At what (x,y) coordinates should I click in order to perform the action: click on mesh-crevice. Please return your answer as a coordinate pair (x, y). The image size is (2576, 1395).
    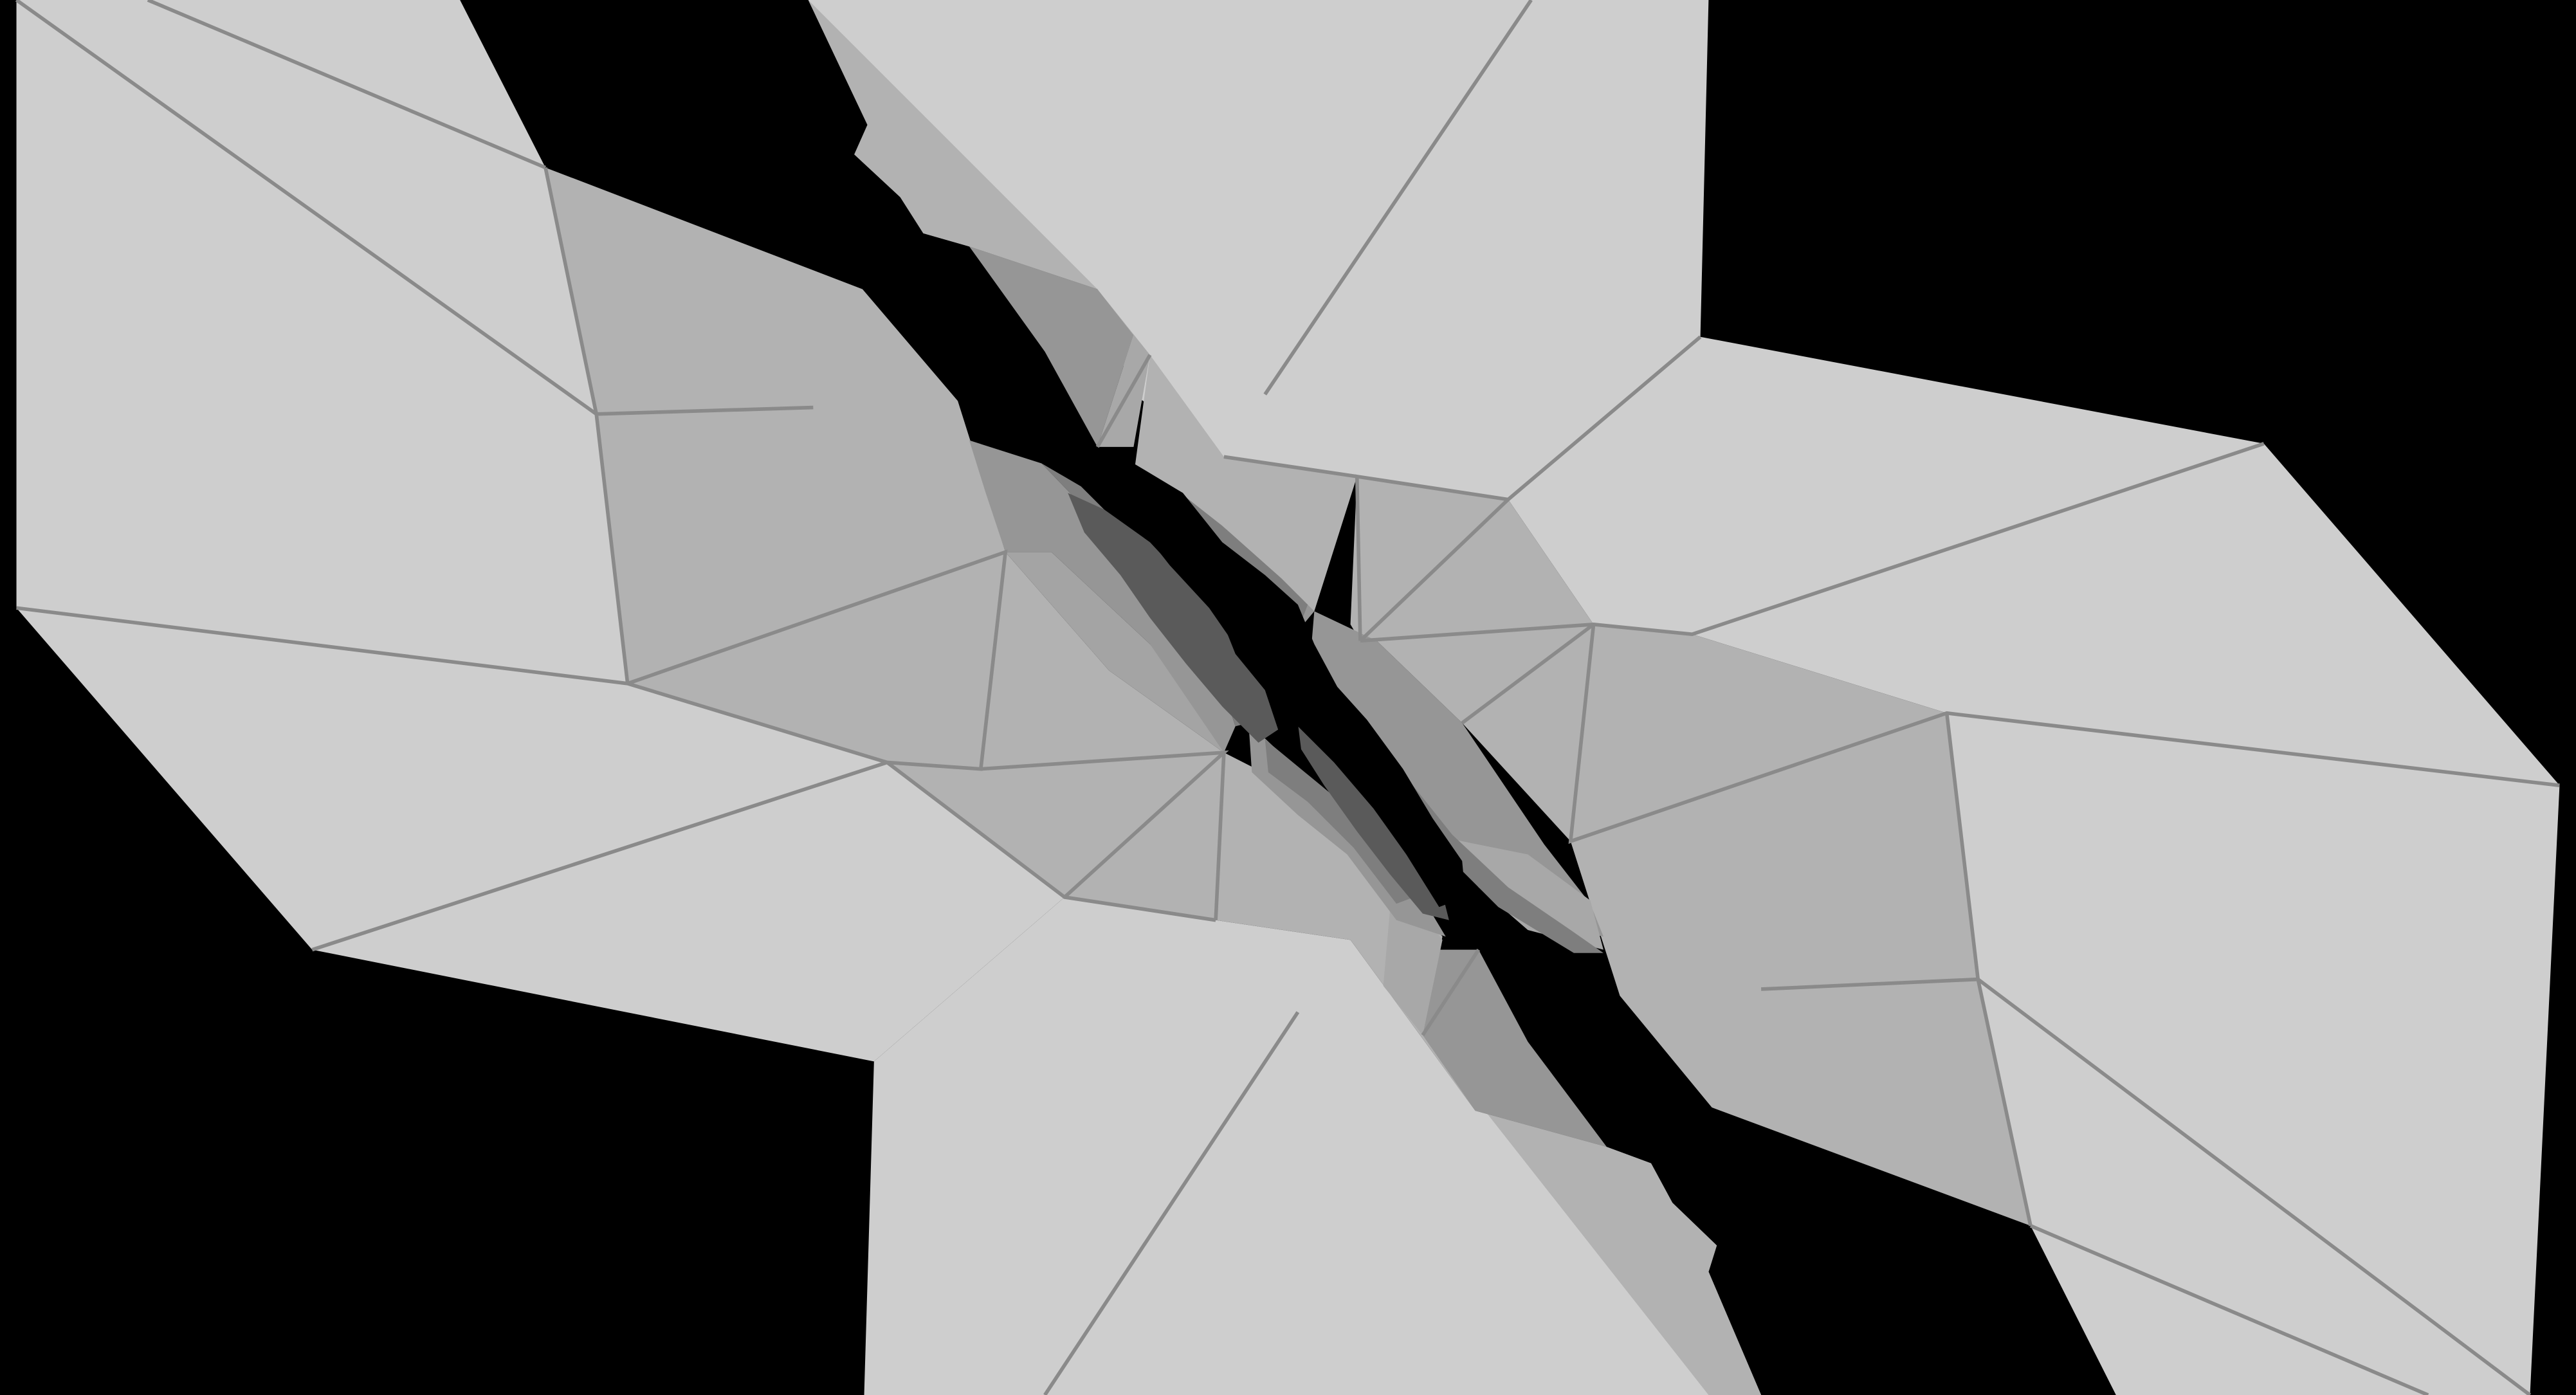
    Looking at the image, I should click on (1267, 692).